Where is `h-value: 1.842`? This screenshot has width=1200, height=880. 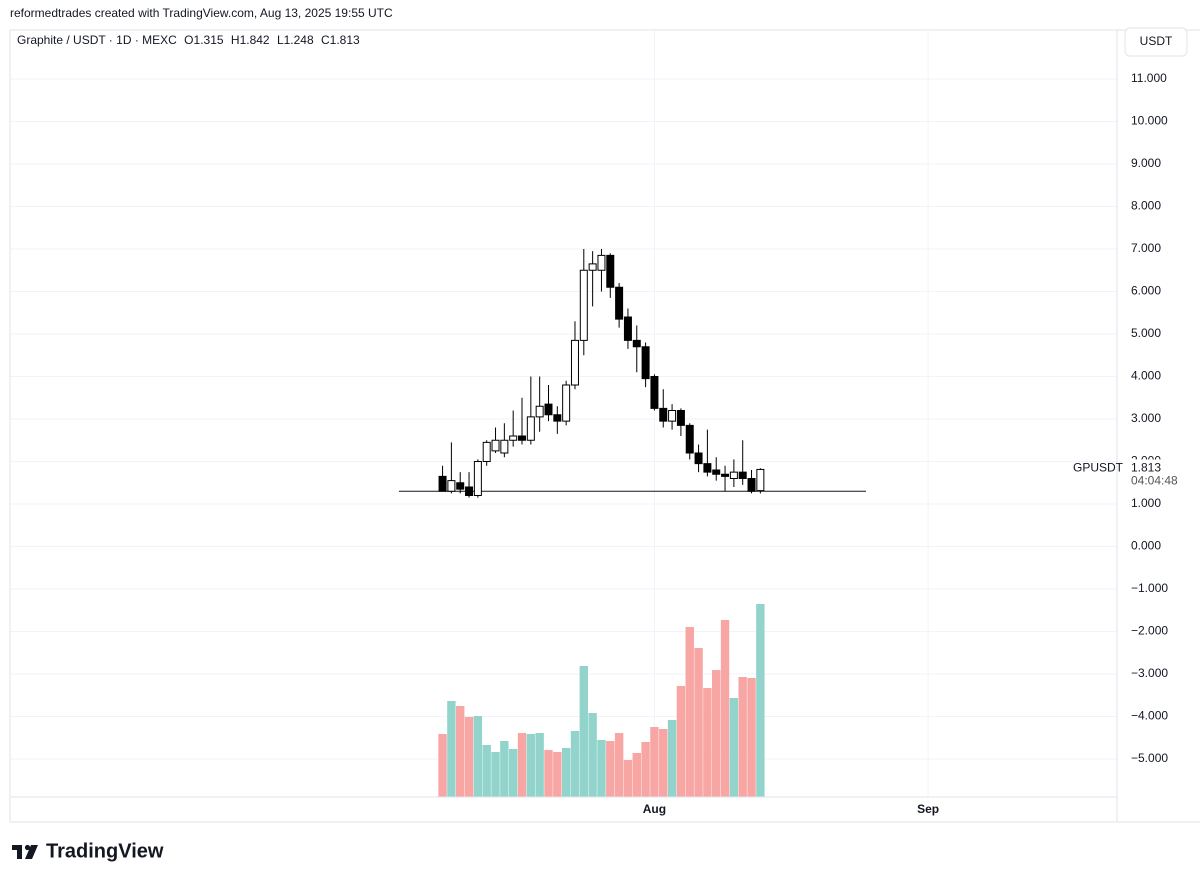 h-value: 1.842 is located at coordinates (255, 40).